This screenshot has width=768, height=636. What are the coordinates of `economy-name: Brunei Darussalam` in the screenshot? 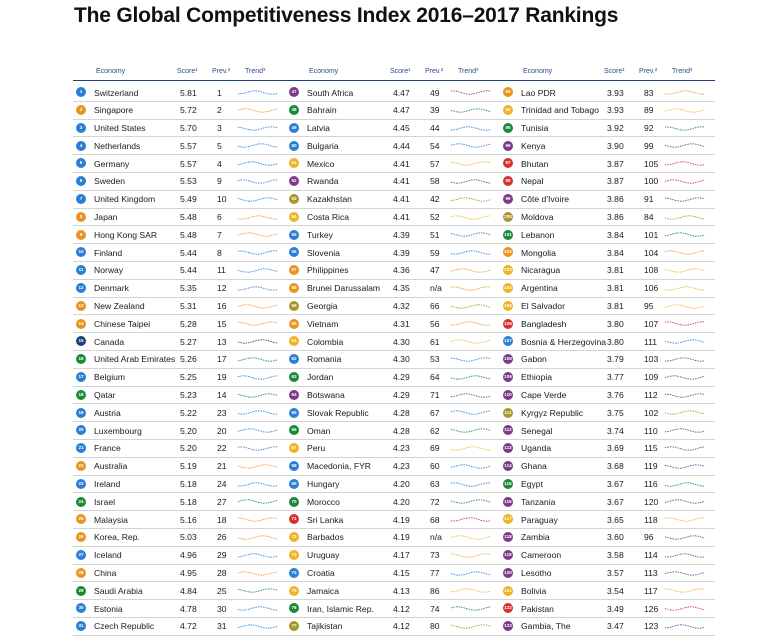 It's located at (343, 288).